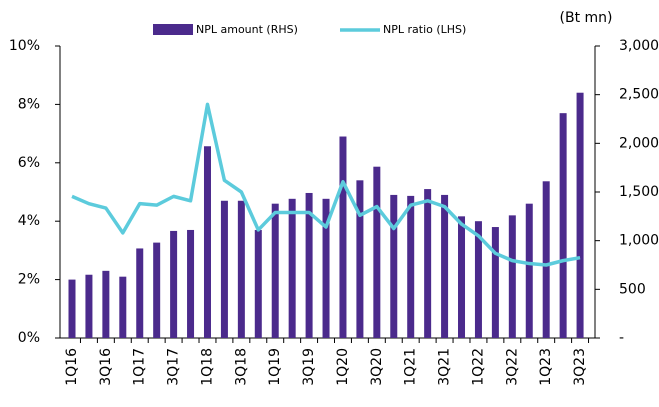 The width and height of the screenshot is (659, 407). Describe the element at coordinates (29, 104) in the screenshot. I see `y-tick-label: 8%` at that location.